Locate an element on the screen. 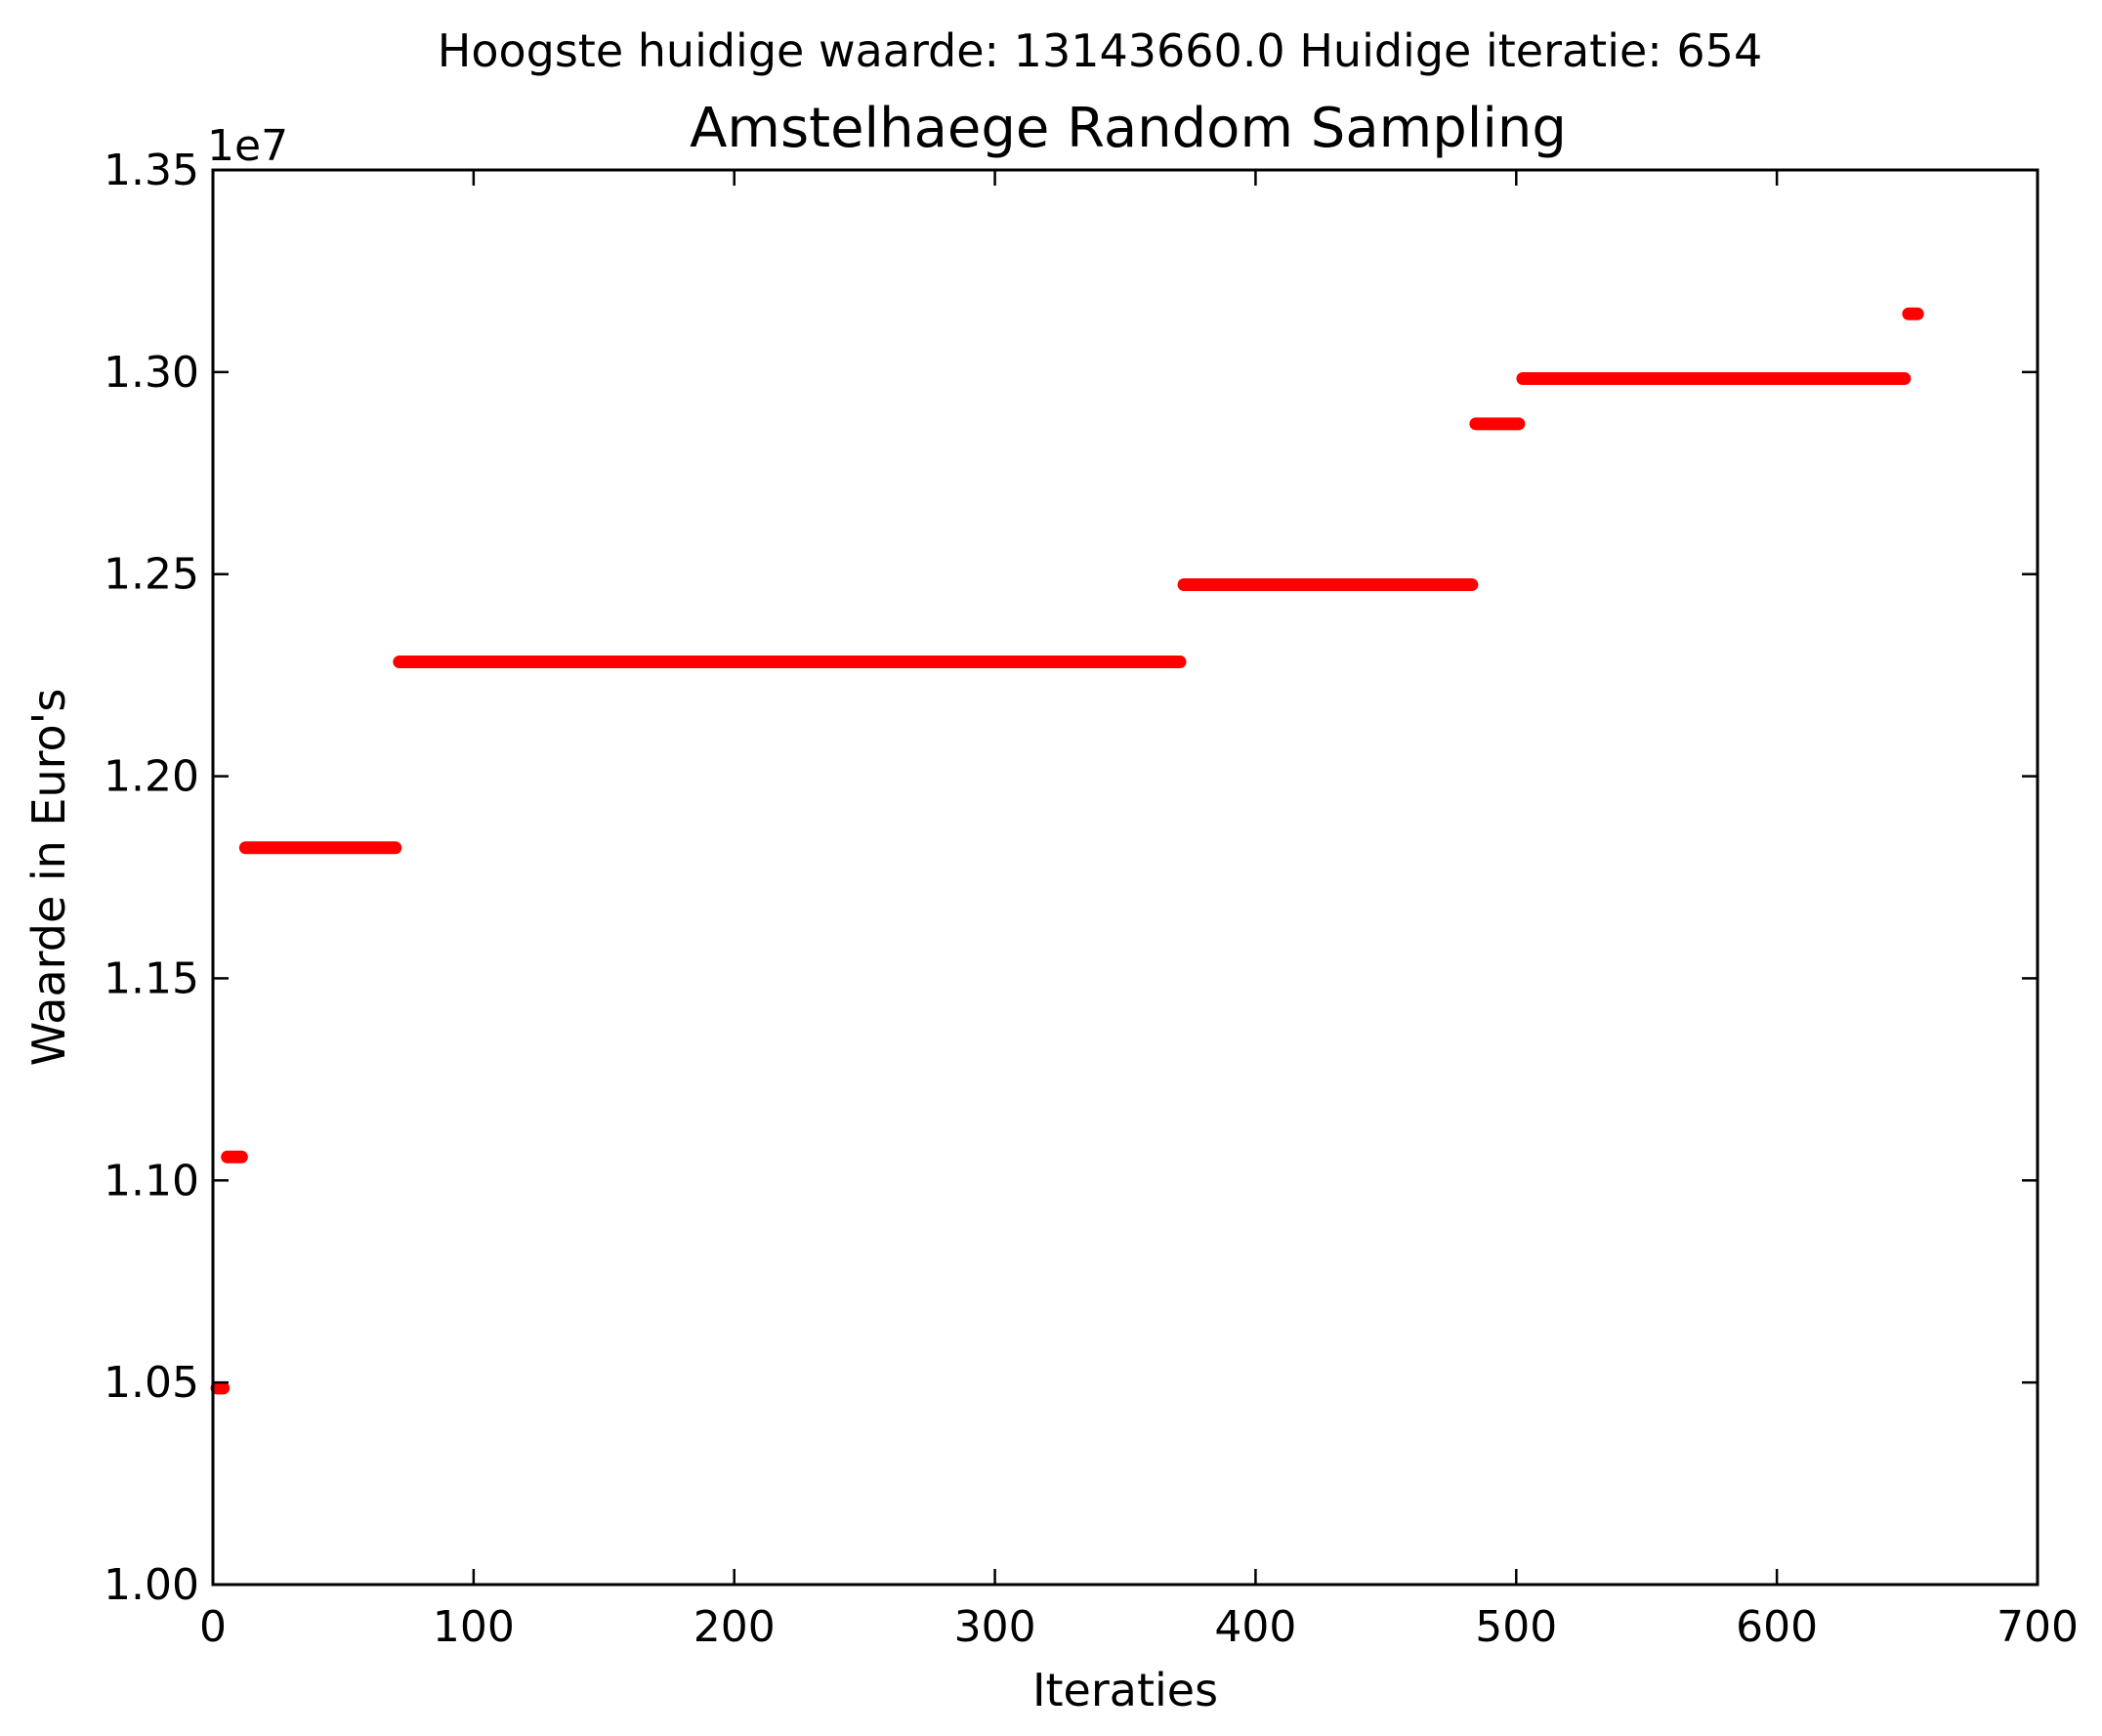 This screenshot has width=2102, height=1736. y-tick-label: 1.05 is located at coordinates (151, 1383).